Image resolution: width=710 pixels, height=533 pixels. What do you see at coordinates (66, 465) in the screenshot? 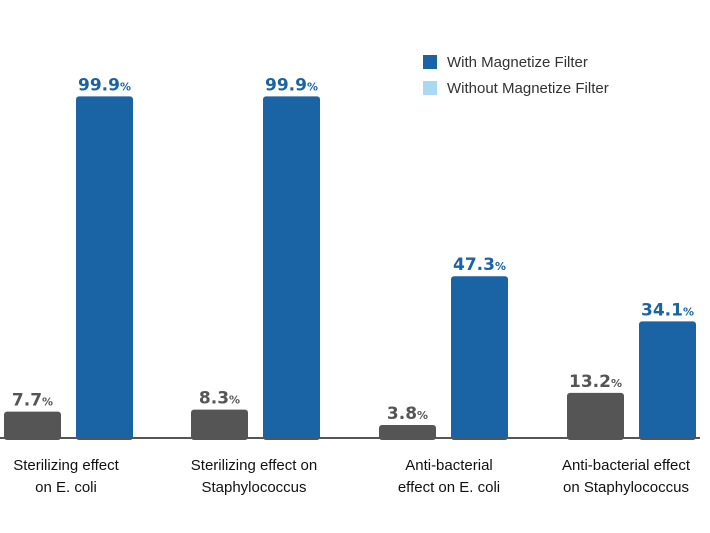
I see `category-label: Sterilizing effect` at bounding box center [66, 465].